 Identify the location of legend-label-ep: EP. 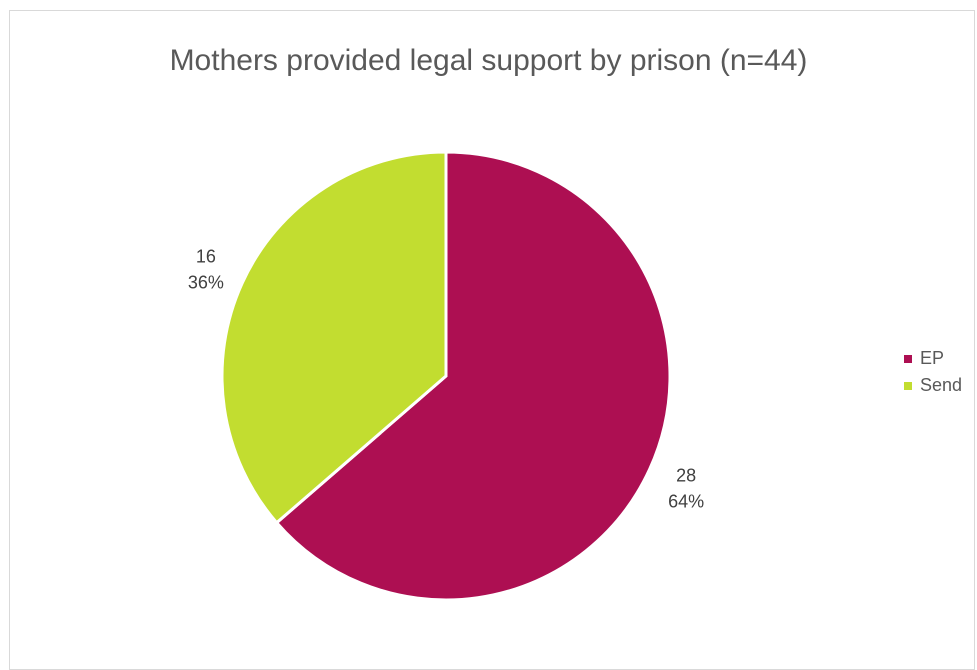
(932, 358).